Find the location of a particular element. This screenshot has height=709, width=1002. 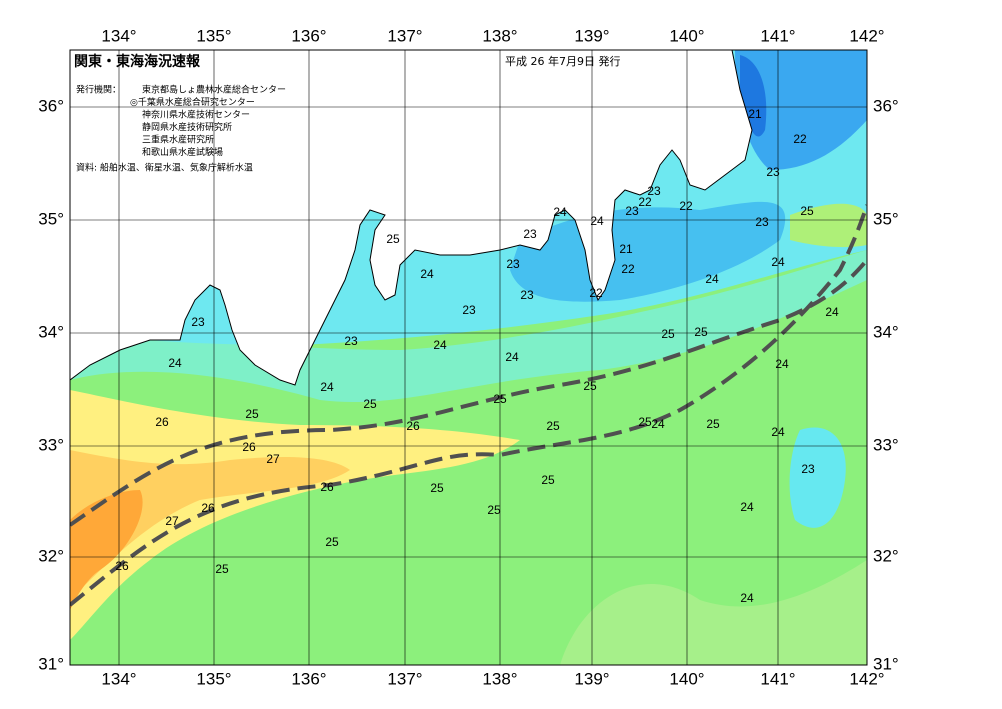

issuers-label: 発行機関： is located at coordinates (98, 90).